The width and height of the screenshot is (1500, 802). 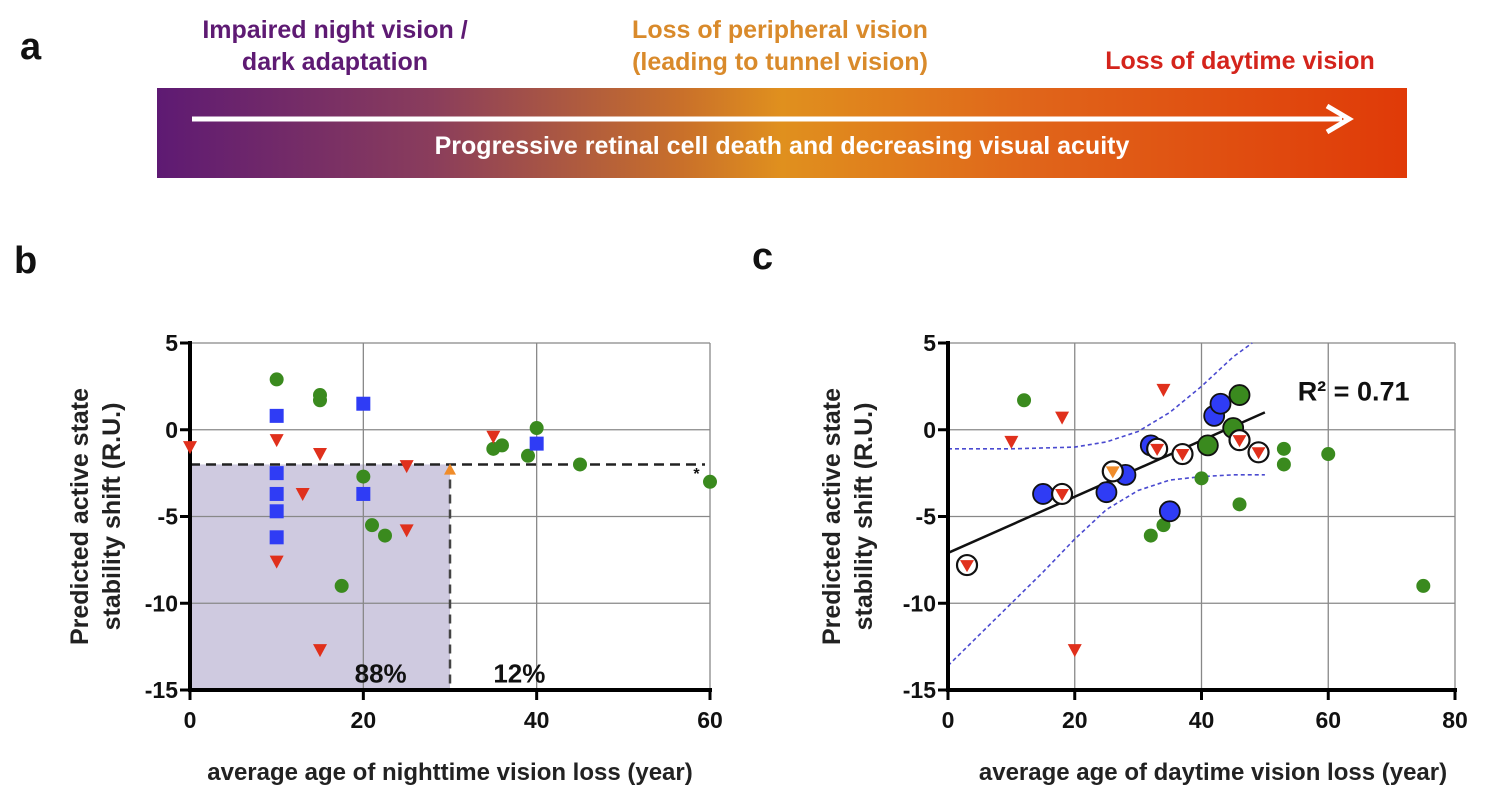 What do you see at coordinates (1100, 396) in the screenshot?
I see `confidence-band-upper` at bounding box center [1100, 396].